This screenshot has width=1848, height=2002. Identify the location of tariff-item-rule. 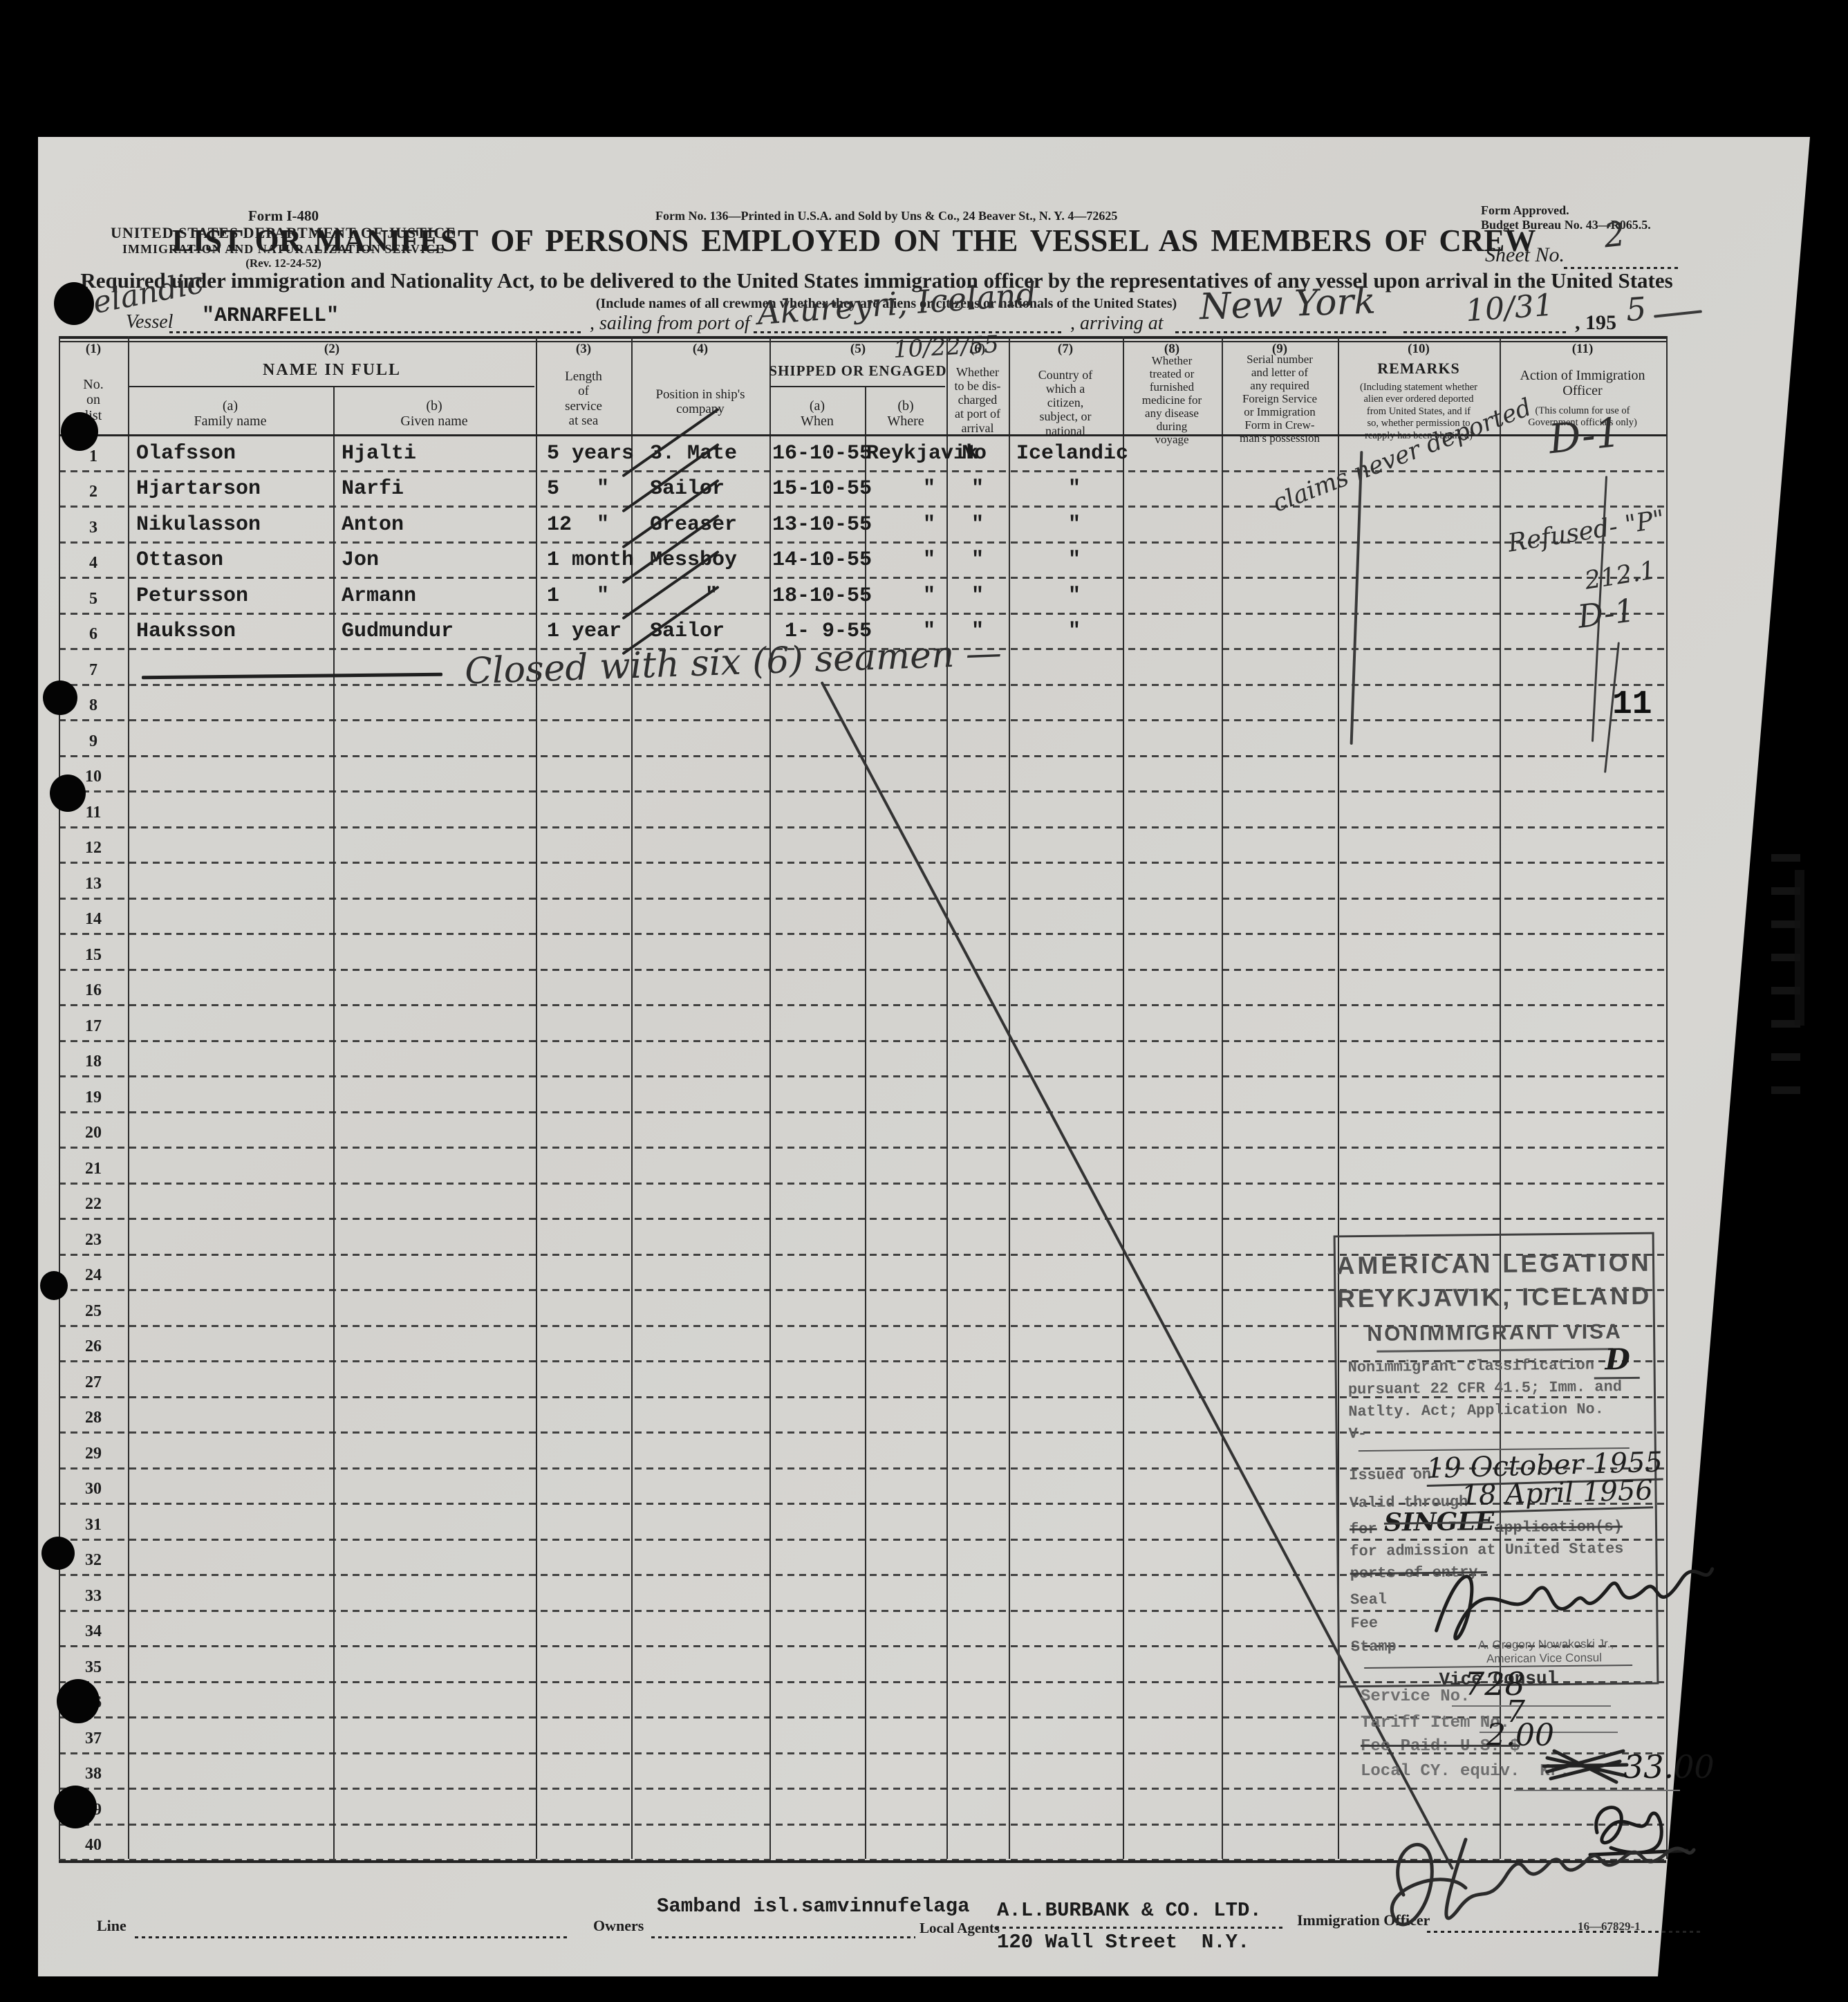
(1549, 1732).